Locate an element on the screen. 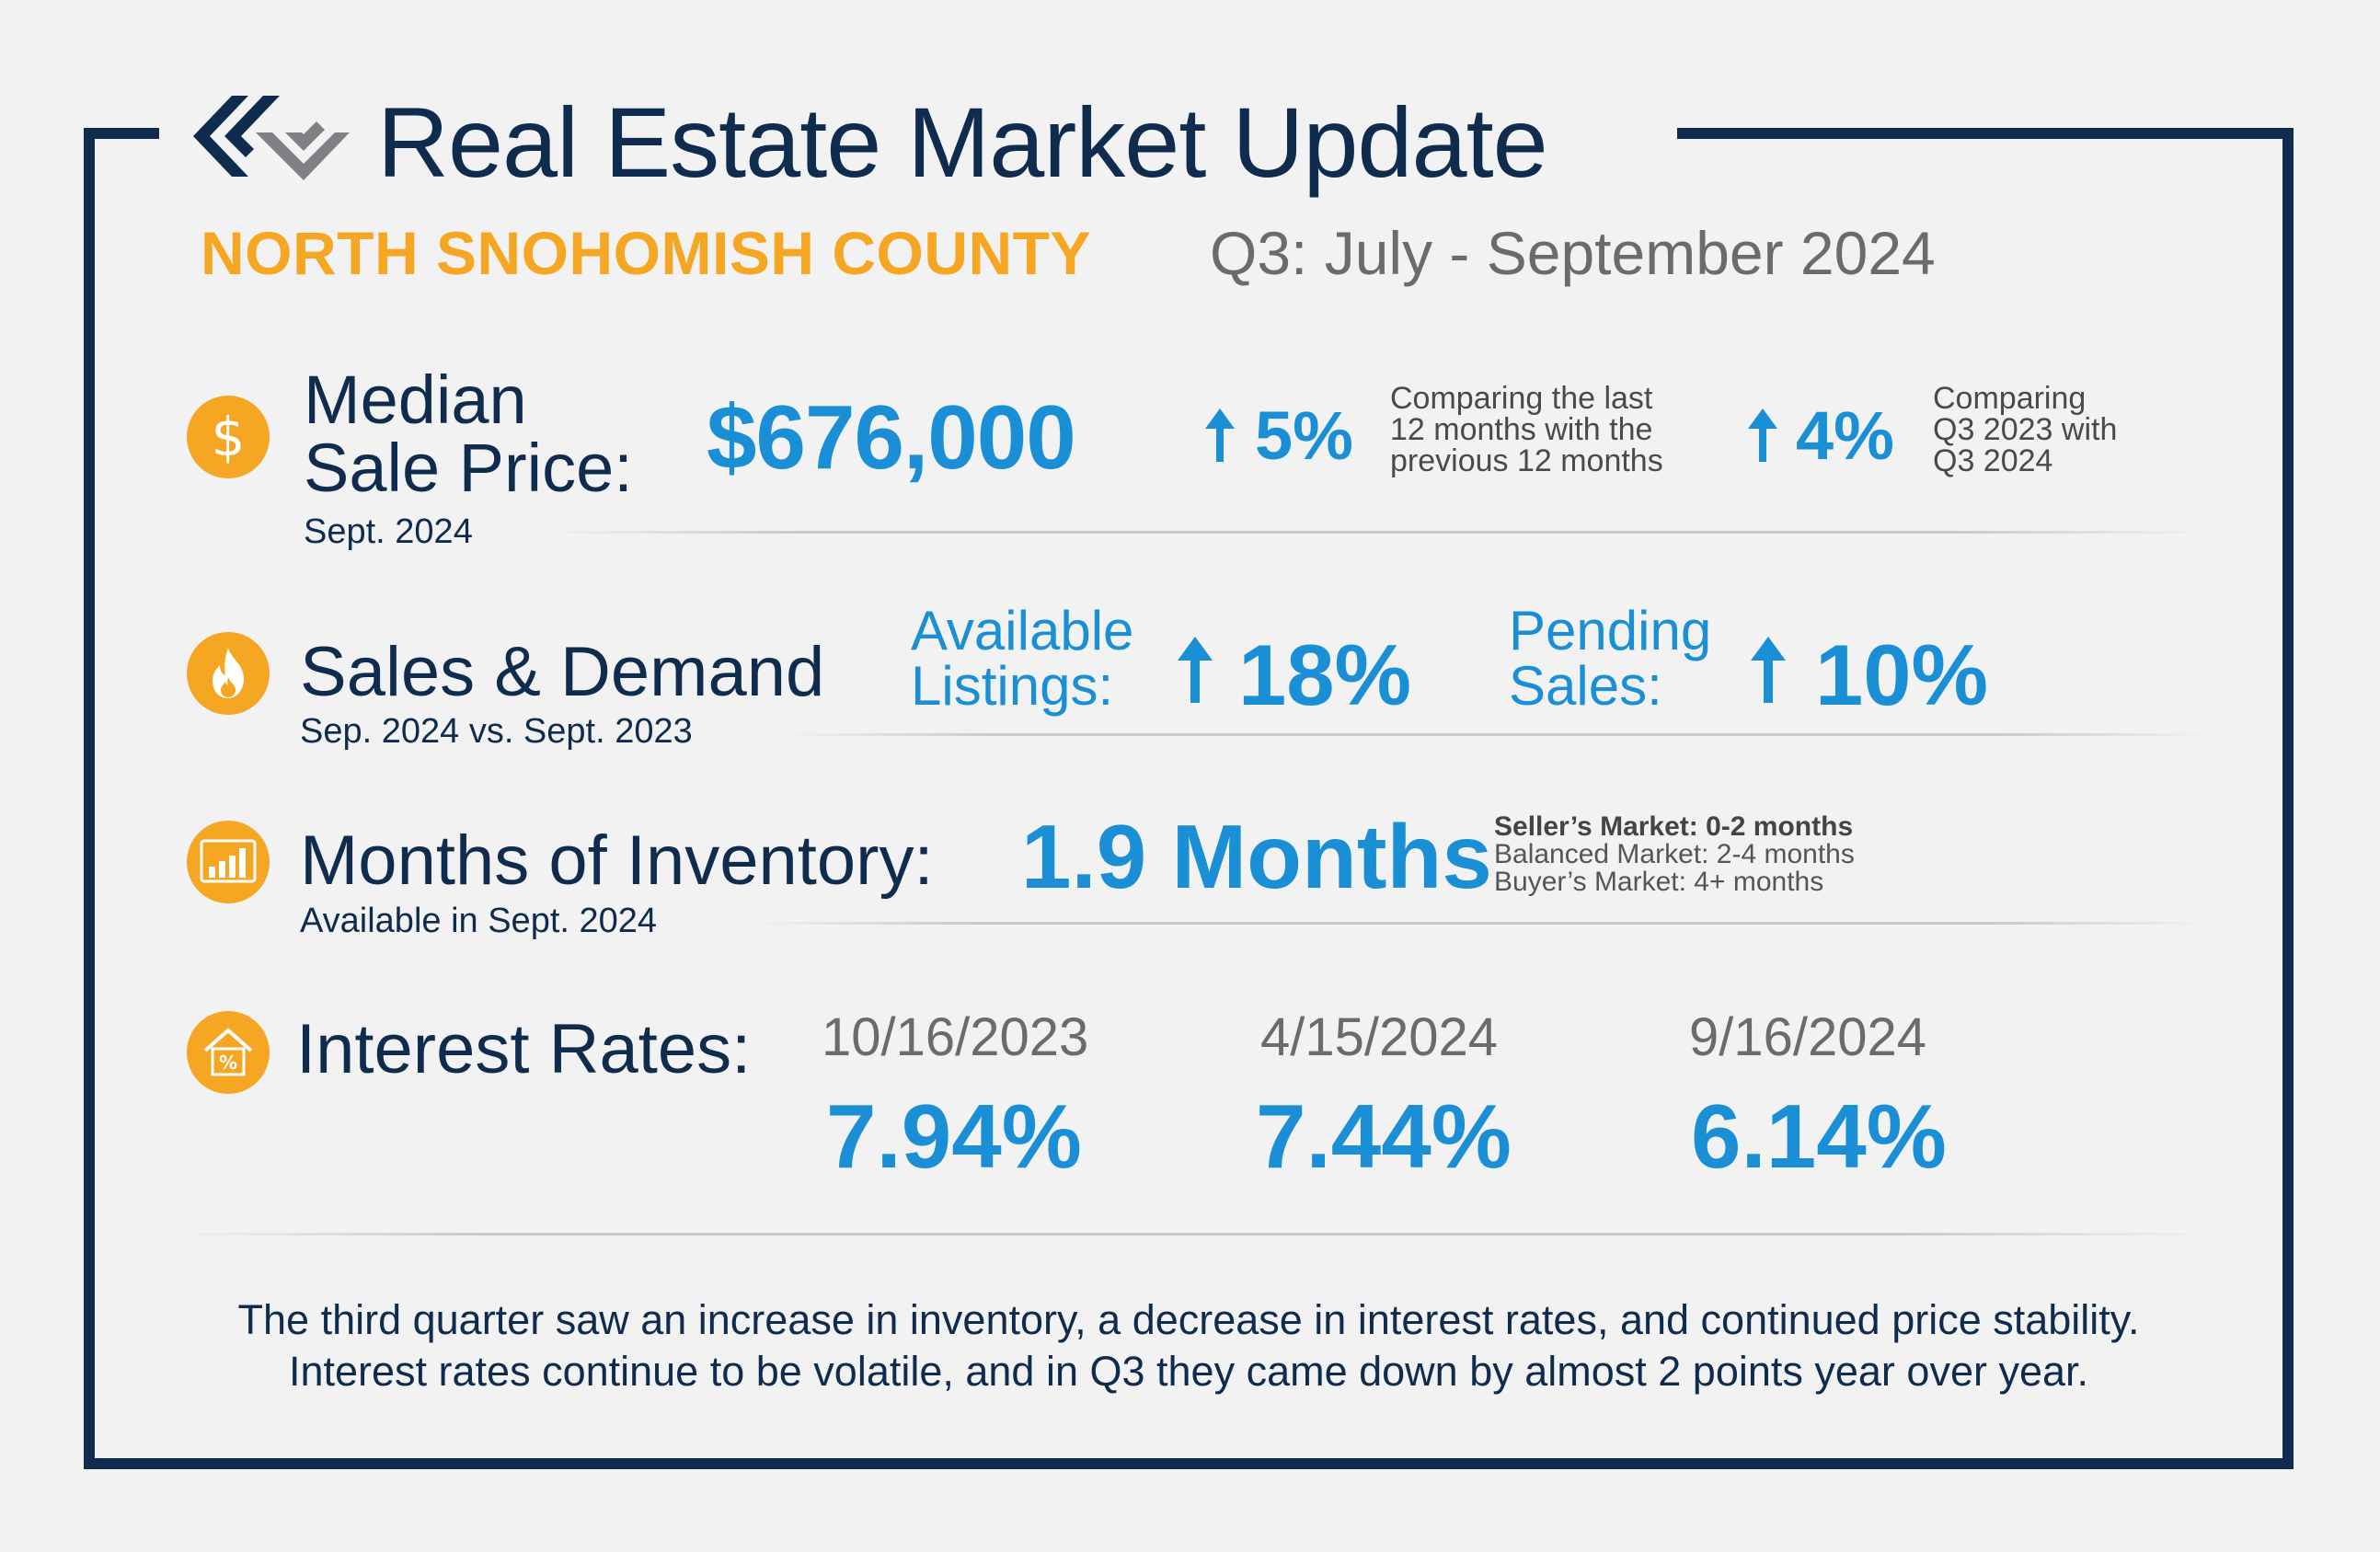 This screenshot has width=2380, height=1552. median-price-value: $676,000 is located at coordinates (891, 437).